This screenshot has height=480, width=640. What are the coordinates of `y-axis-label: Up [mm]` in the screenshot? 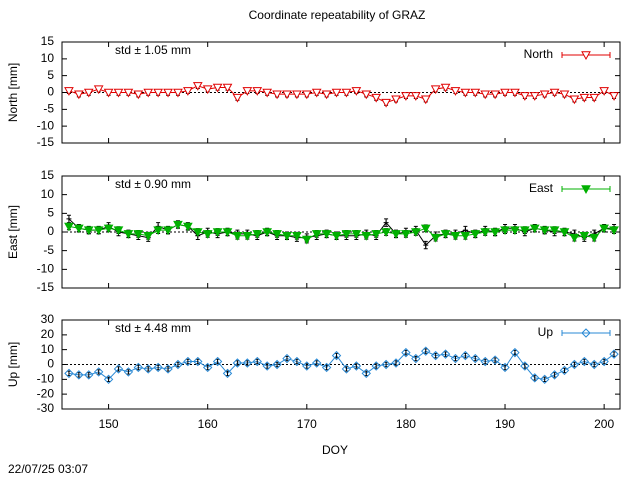 It's located at (13, 364).